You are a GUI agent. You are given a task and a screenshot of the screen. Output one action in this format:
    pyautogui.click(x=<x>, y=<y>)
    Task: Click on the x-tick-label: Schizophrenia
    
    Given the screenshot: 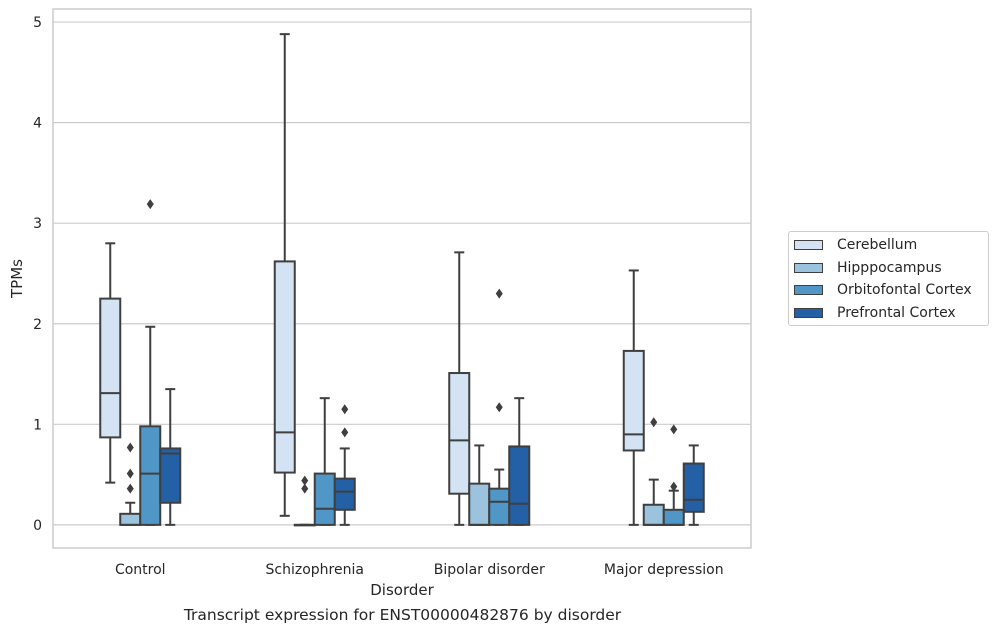 What is the action you would take?
    pyautogui.click(x=315, y=570)
    